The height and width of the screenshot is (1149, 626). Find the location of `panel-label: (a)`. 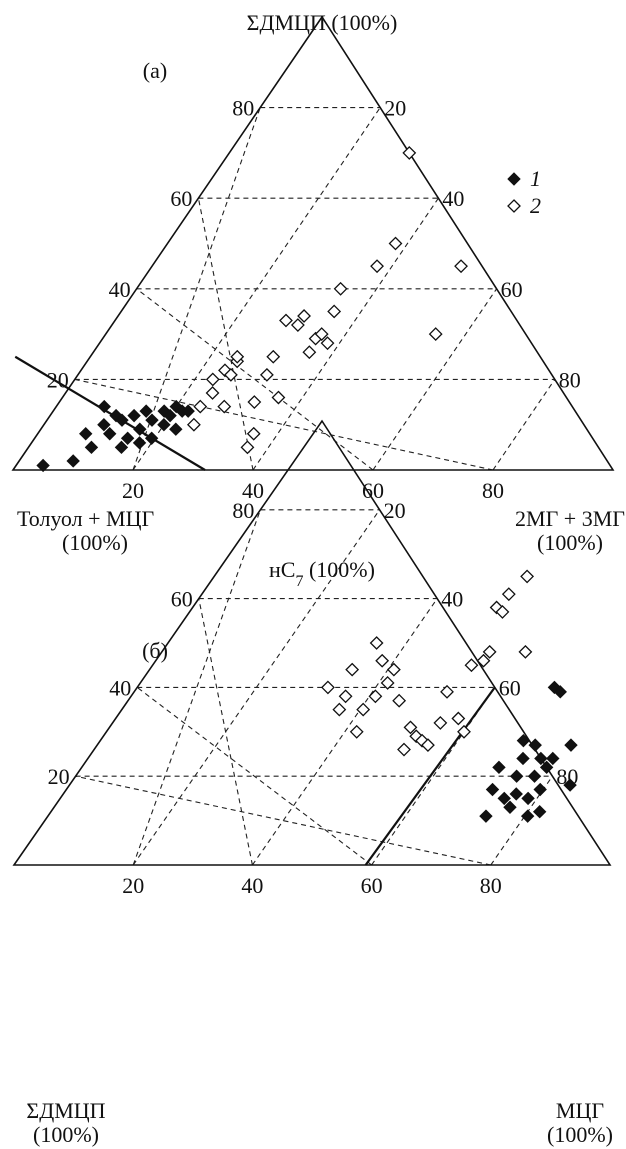

panel-label: (a) is located at coordinates (155, 70).